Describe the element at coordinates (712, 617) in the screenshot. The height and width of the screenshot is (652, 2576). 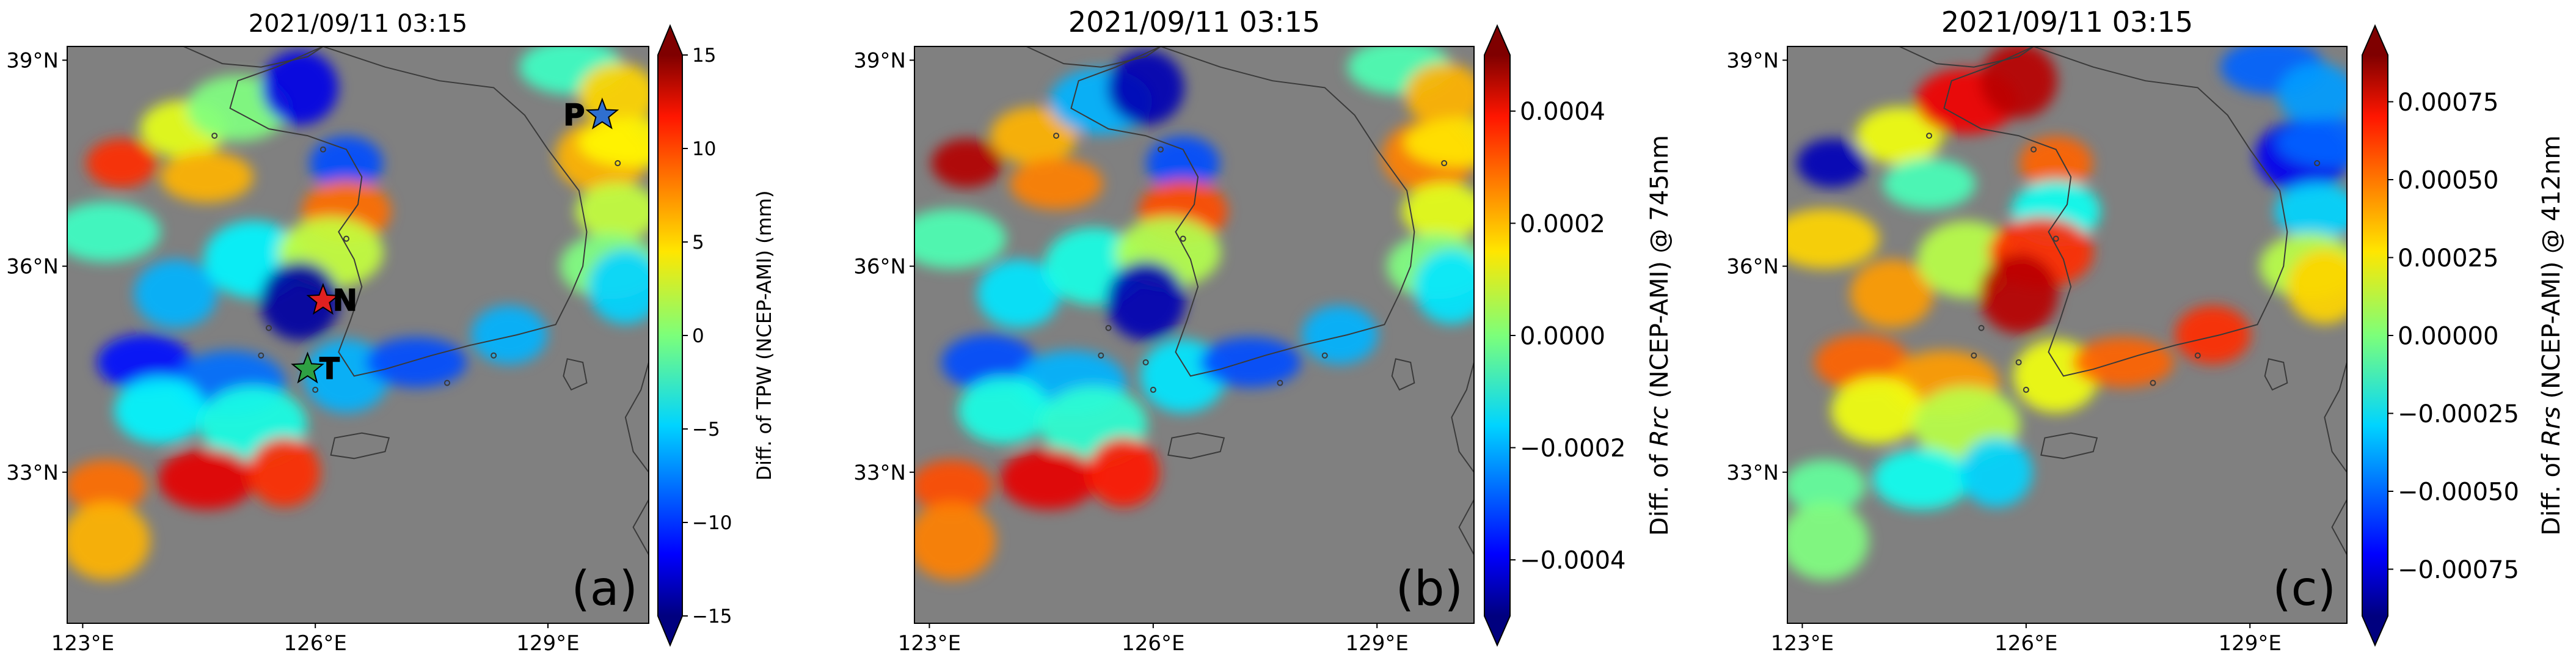
I see `colorbar-tick-label: −15` at that location.